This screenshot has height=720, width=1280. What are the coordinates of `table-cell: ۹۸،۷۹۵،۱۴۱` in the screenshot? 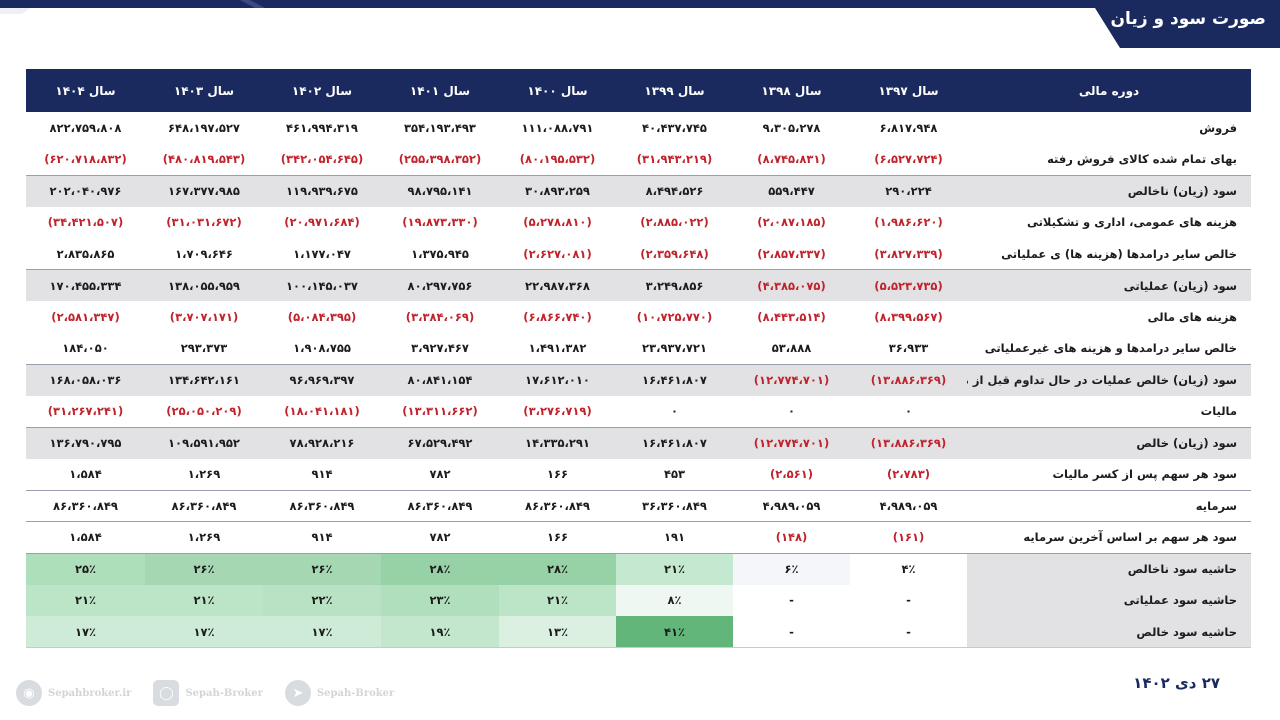 It's located at (440, 190).